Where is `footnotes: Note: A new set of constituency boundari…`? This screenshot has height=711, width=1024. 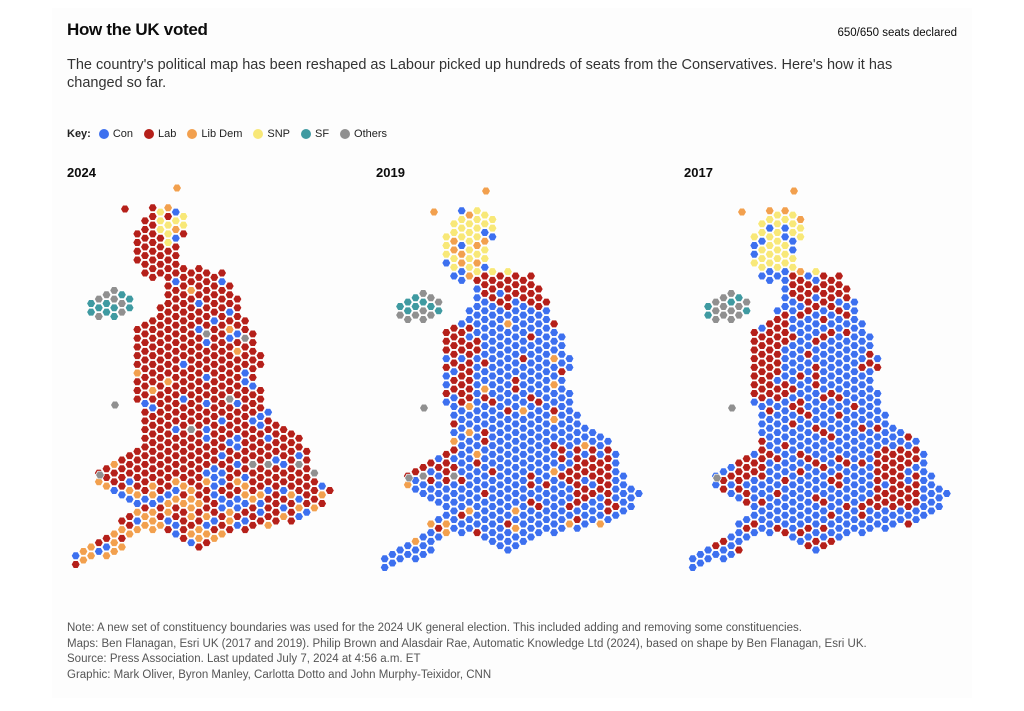
footnotes: Note: A new set of constituency boundari… is located at coordinates (467, 652).